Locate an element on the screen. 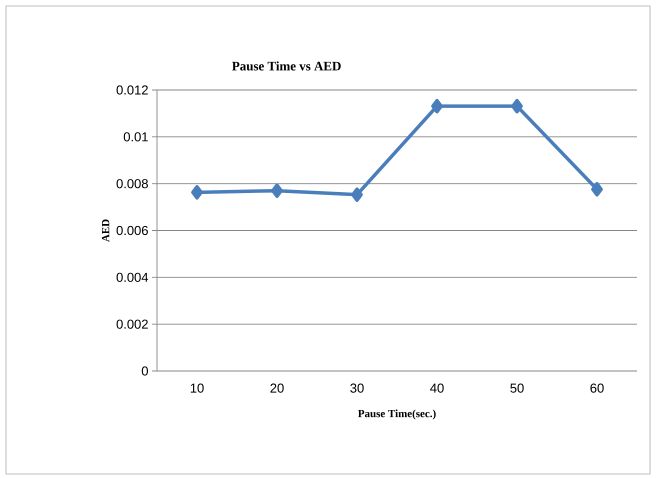 The width and height of the screenshot is (656, 478). x-axis-title: Pause Time(sec.) is located at coordinates (397, 415).